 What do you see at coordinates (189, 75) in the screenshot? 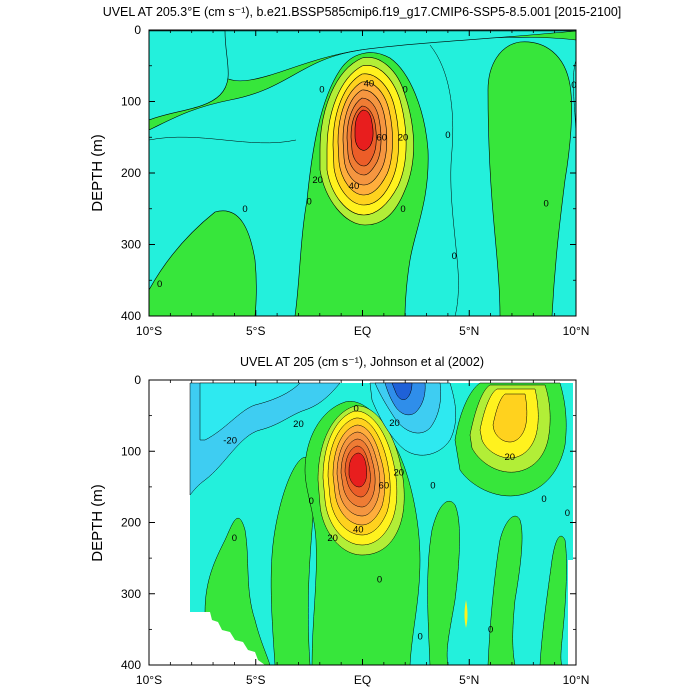
I see `panel1-left-cyan-tongue` at bounding box center [189, 75].